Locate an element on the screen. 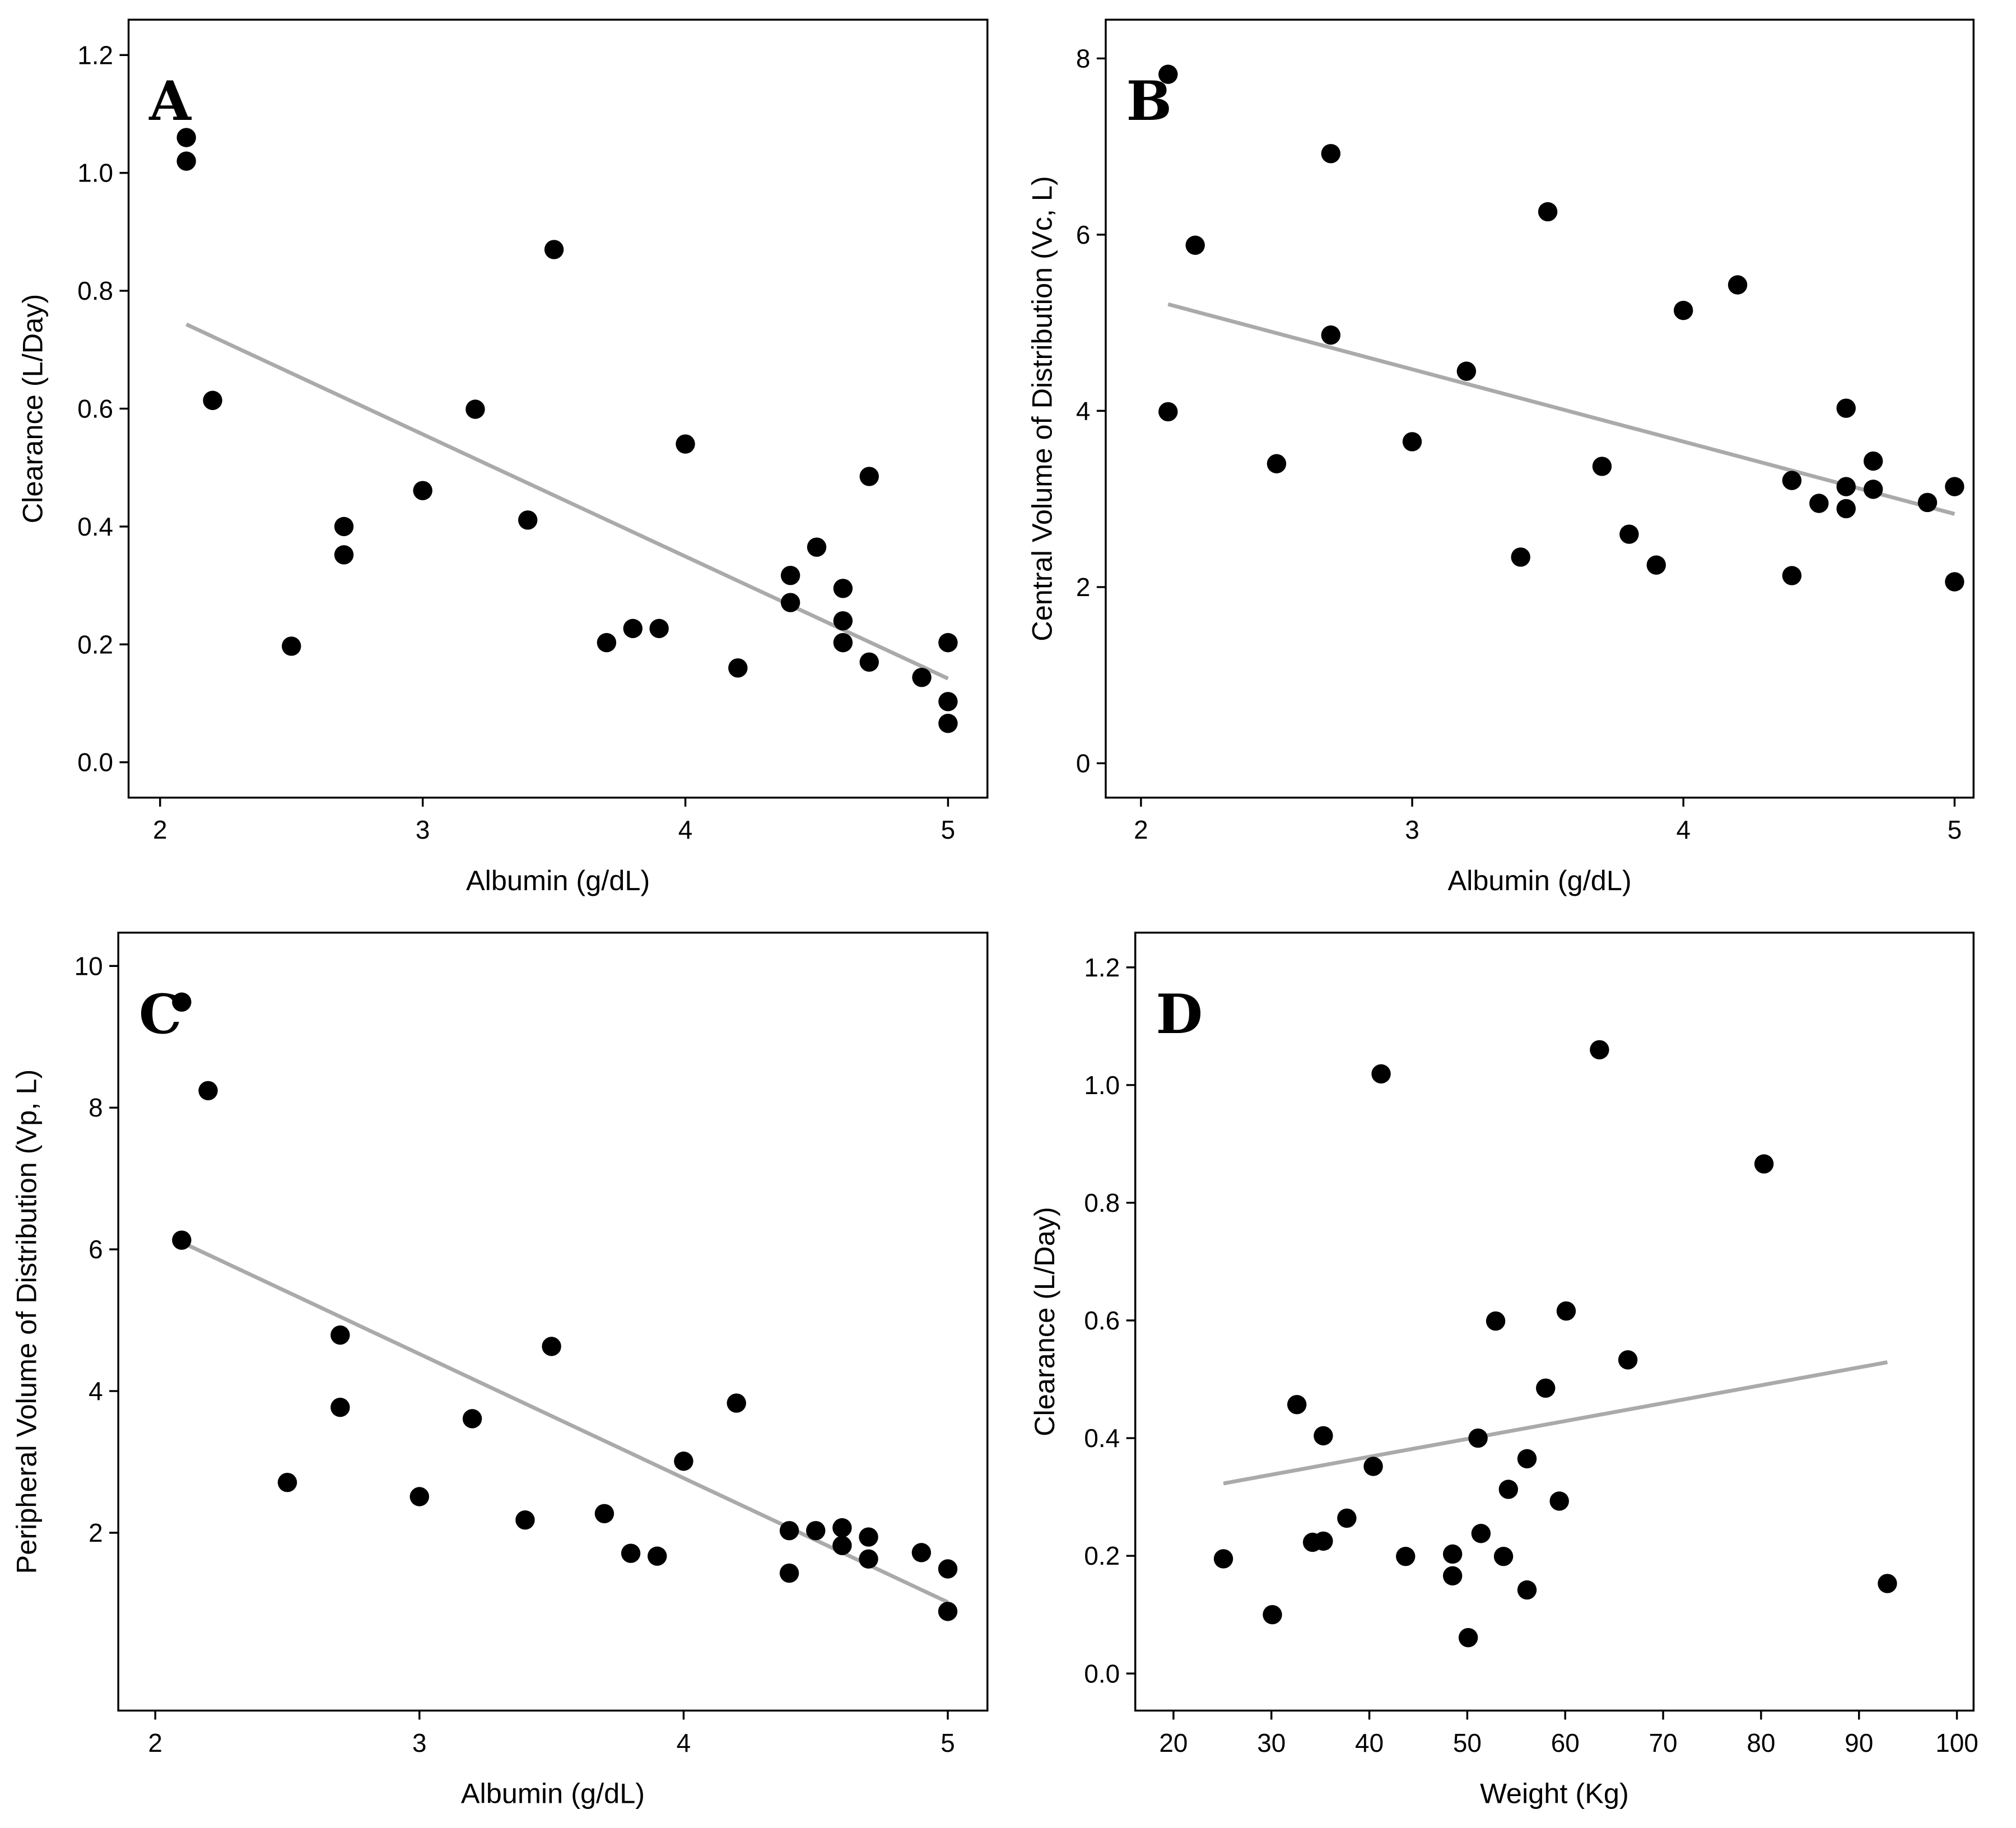 The image size is (2016, 1828). y-tick-label: 1.2 is located at coordinates (95, 54).